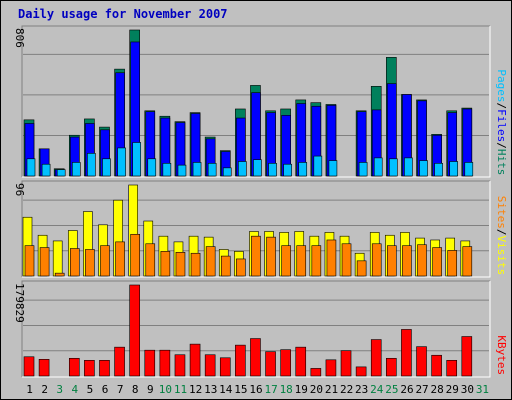  I want to click on legend-entry-sites: Sites, so click(501, 212).